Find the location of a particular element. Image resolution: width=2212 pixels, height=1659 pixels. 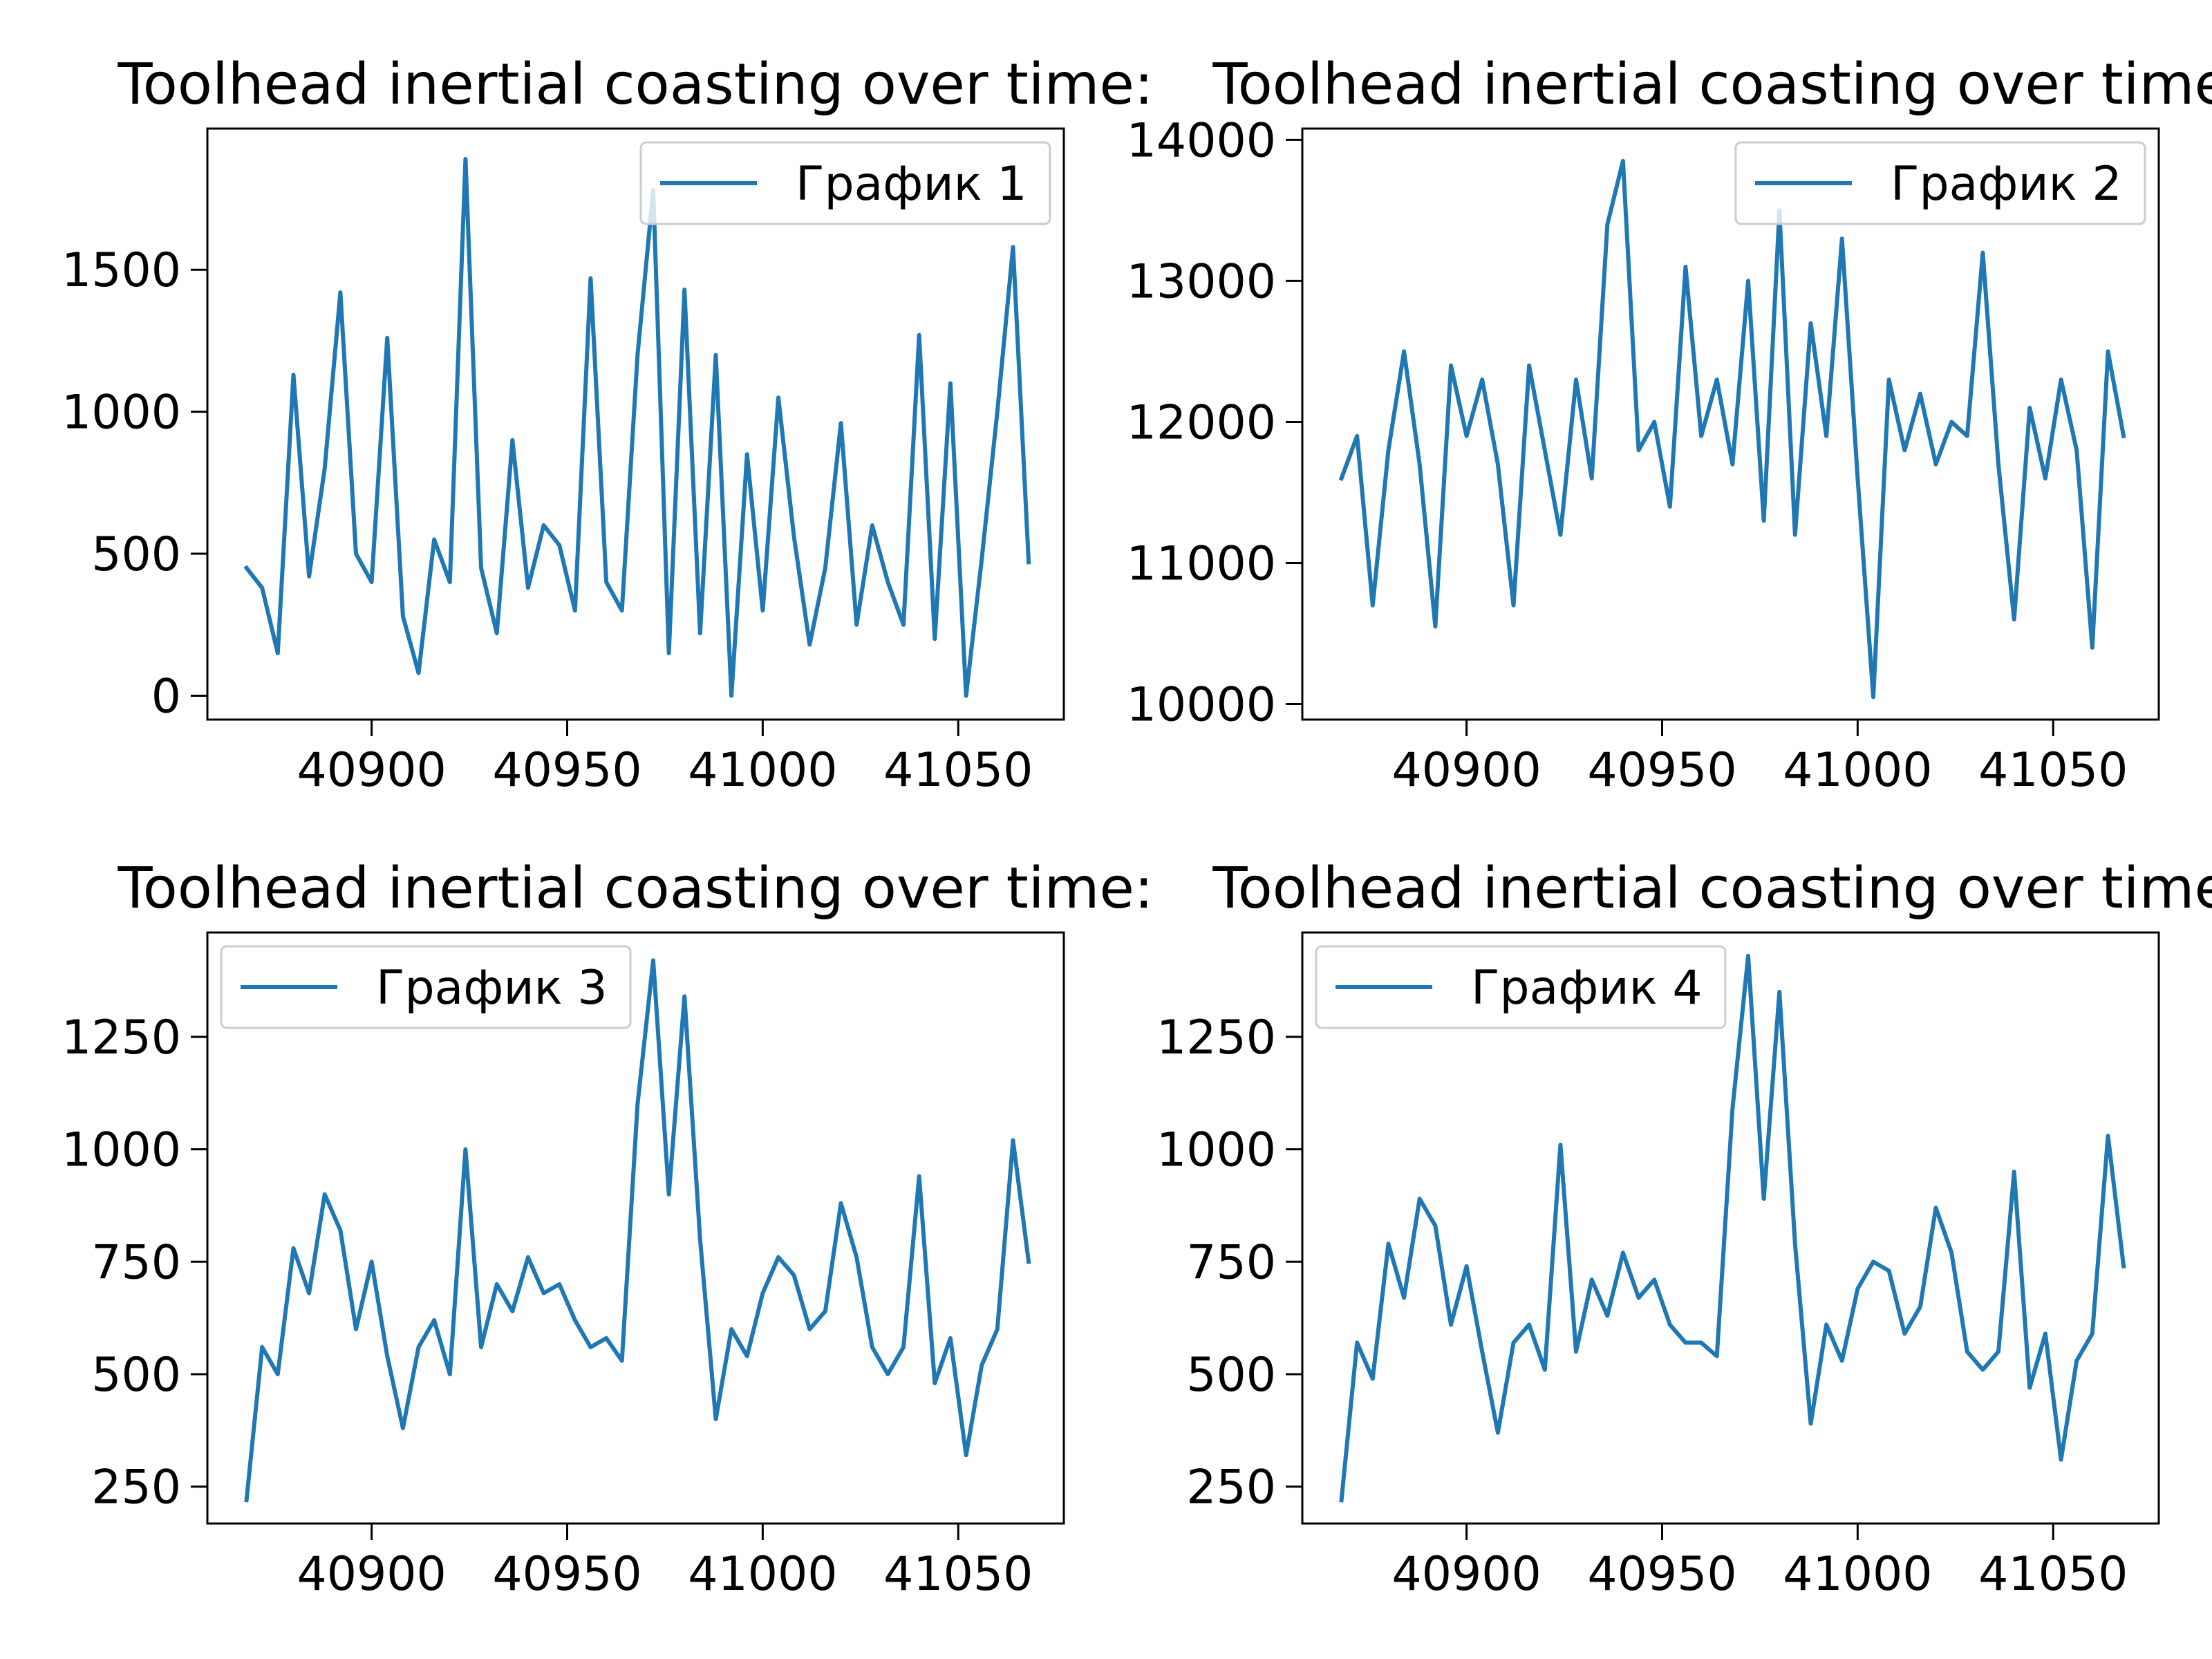

y-tick-label: 13000 is located at coordinates (1201, 281).